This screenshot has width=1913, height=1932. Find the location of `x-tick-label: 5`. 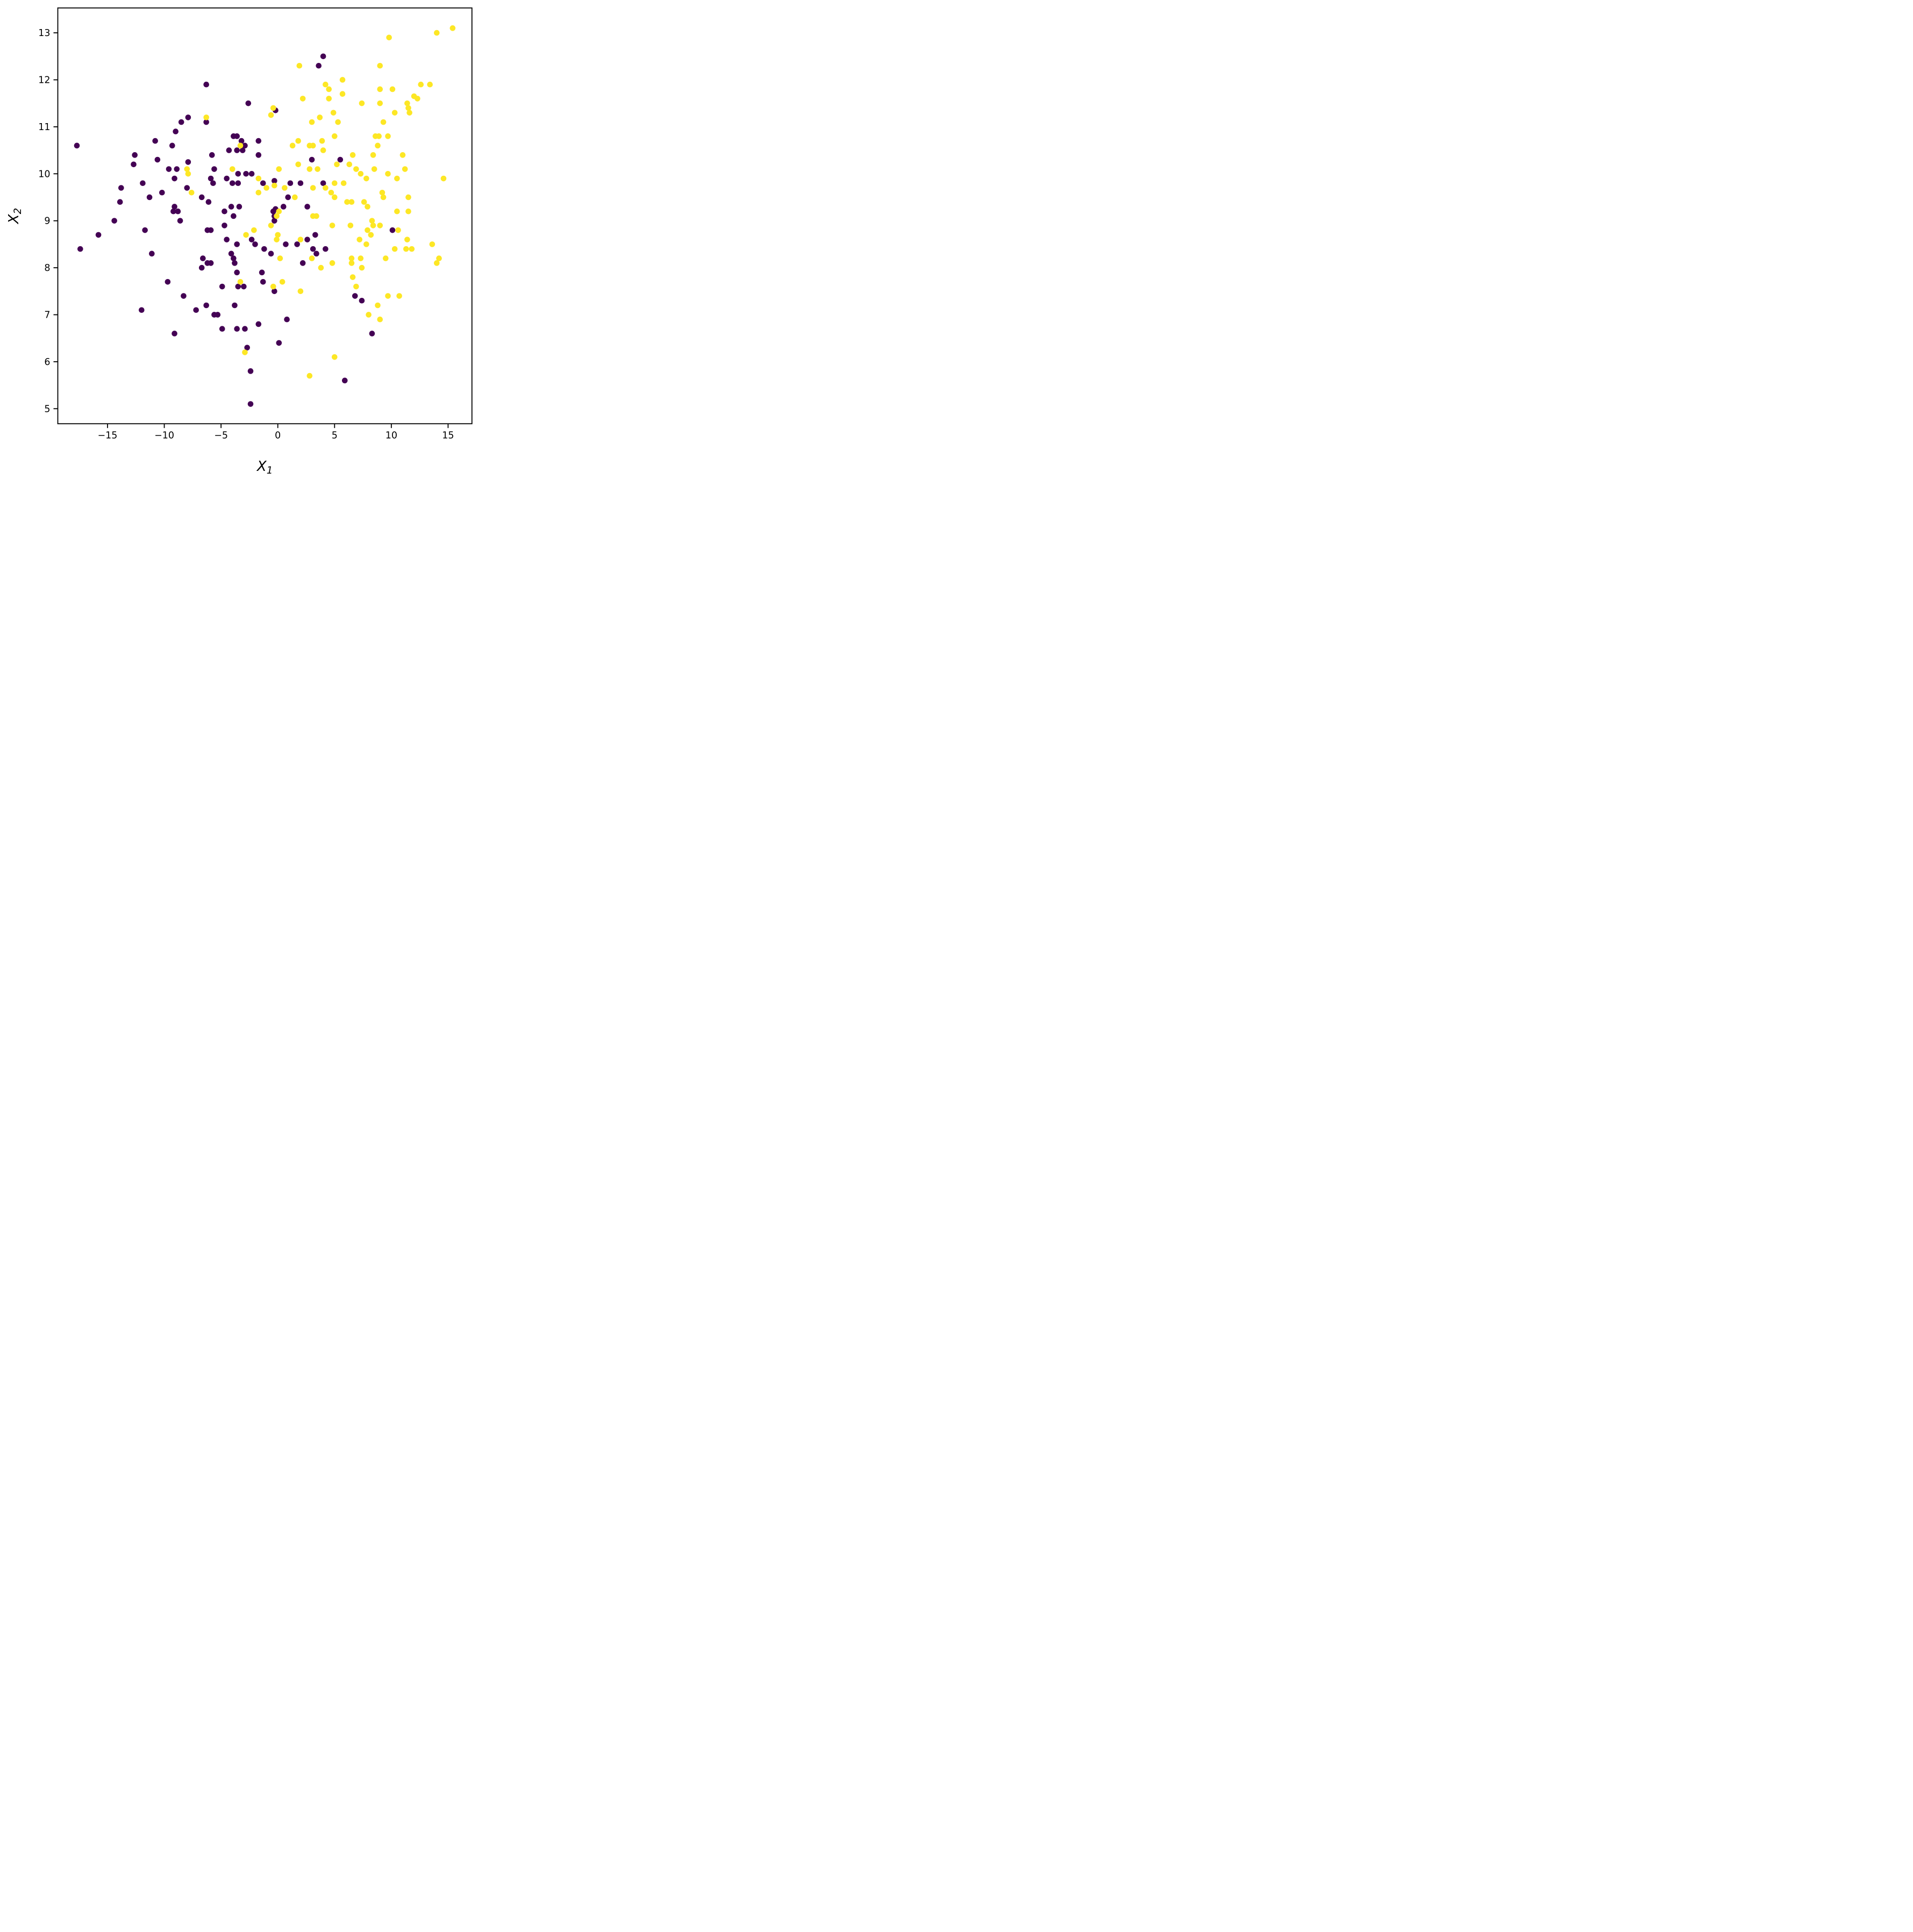

x-tick-label: 5 is located at coordinates (335, 435).